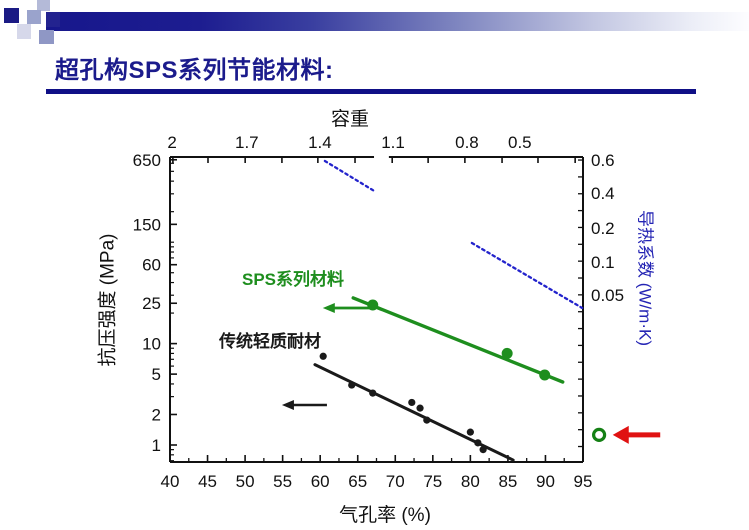  Describe the element at coordinates (395, 481) in the screenshot. I see `svg-text: 70` at that location.